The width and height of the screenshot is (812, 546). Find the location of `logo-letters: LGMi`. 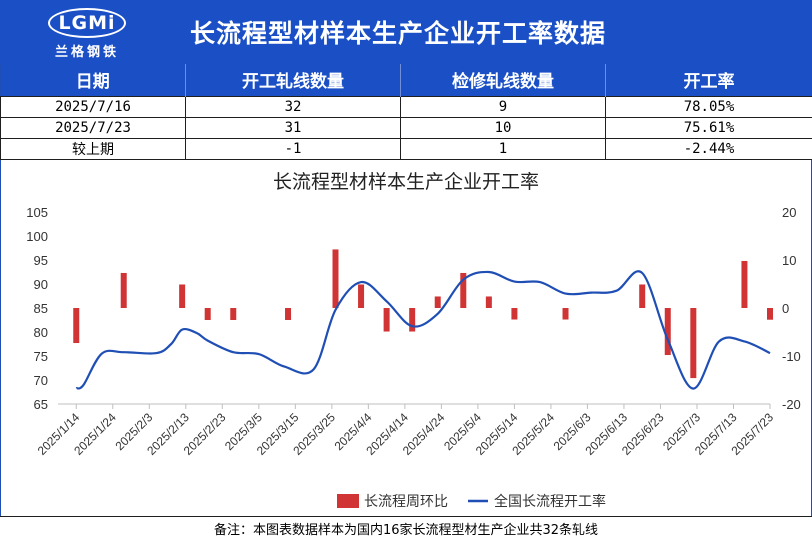

logo-letters: LGMi is located at coordinates (87, 23).